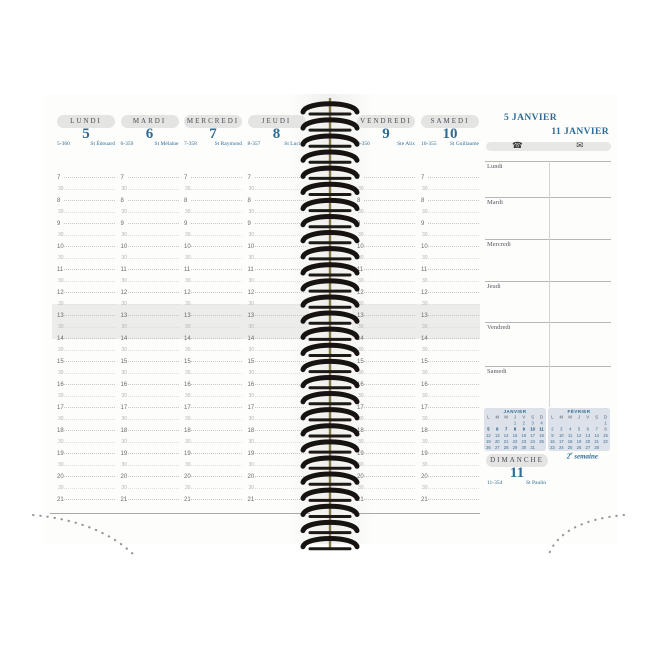  Describe the element at coordinates (580, 146) in the screenshot. I see `envelope-icon: ✉` at that location.